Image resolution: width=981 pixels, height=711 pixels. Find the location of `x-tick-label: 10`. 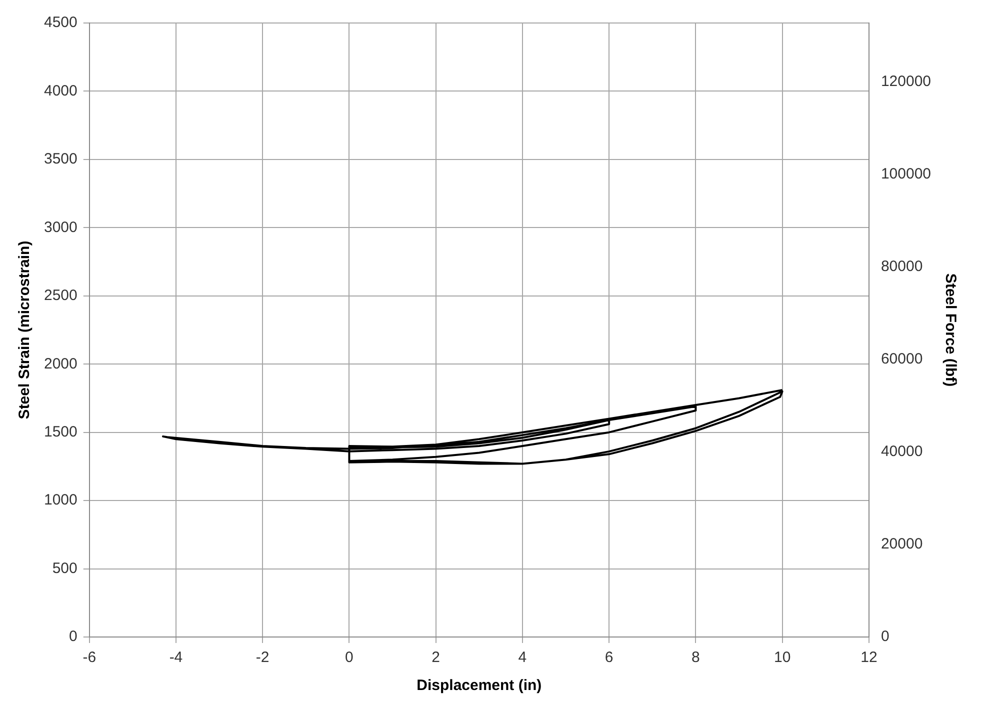

x-tick-label: 10 is located at coordinates (782, 657).